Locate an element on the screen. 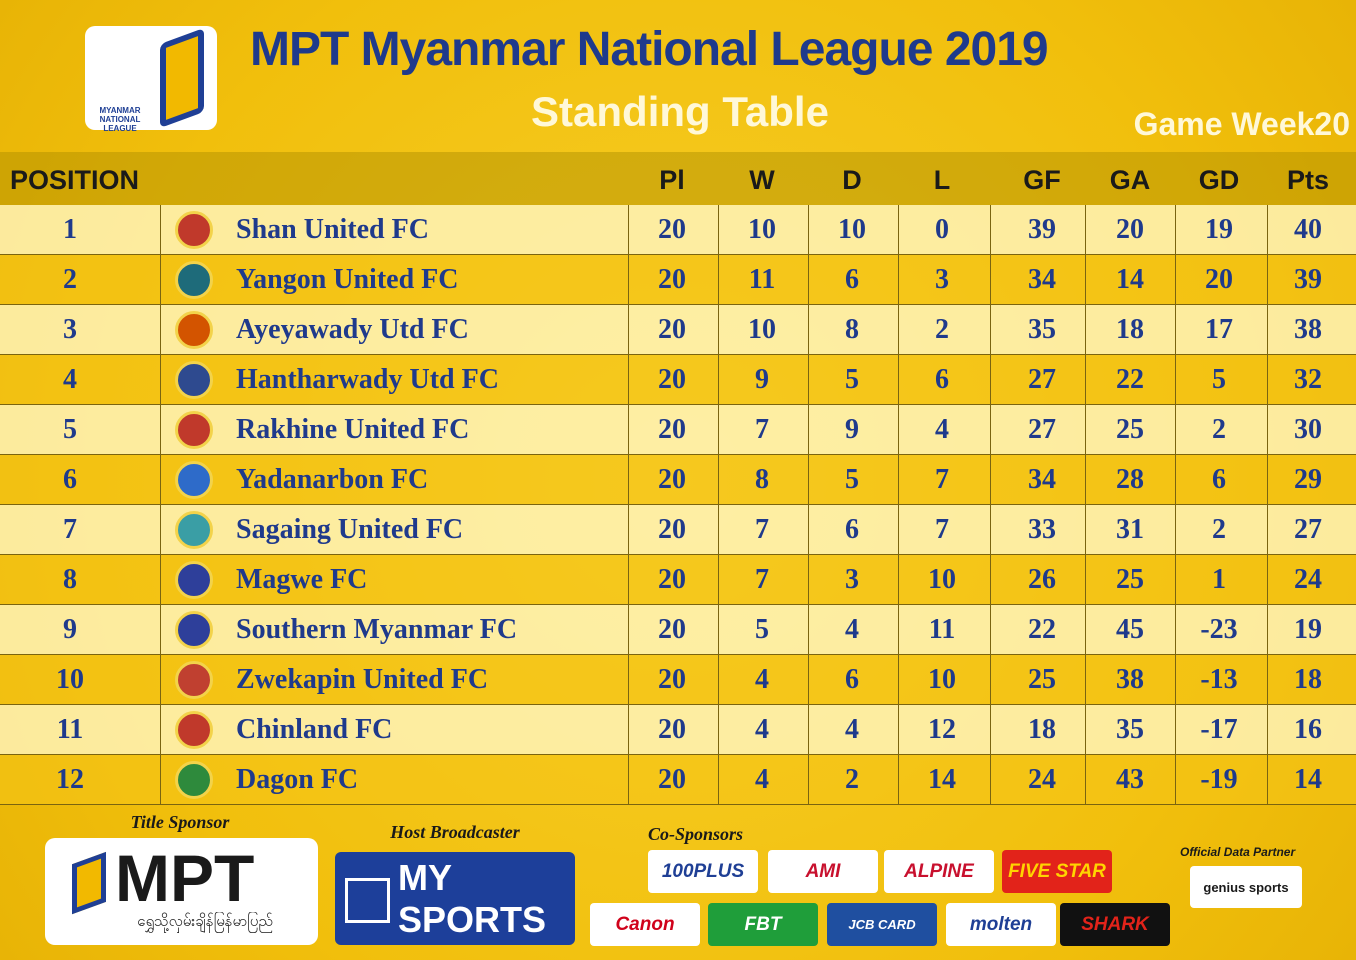 The height and width of the screenshot is (960, 1356). team-name: Magwe FC is located at coordinates (302, 579).